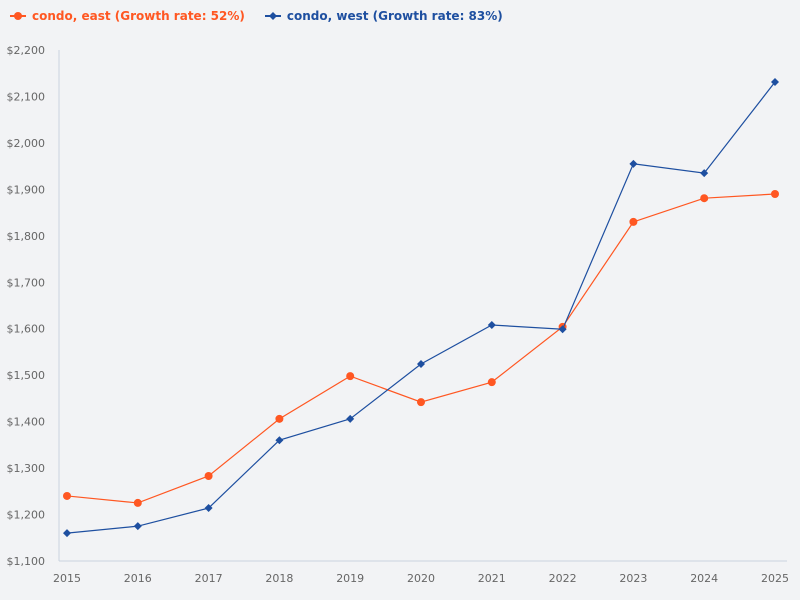 The height and width of the screenshot is (600, 800). I want to click on legend-label-east: condo, east (Growth rate: 52%), so click(138, 16).